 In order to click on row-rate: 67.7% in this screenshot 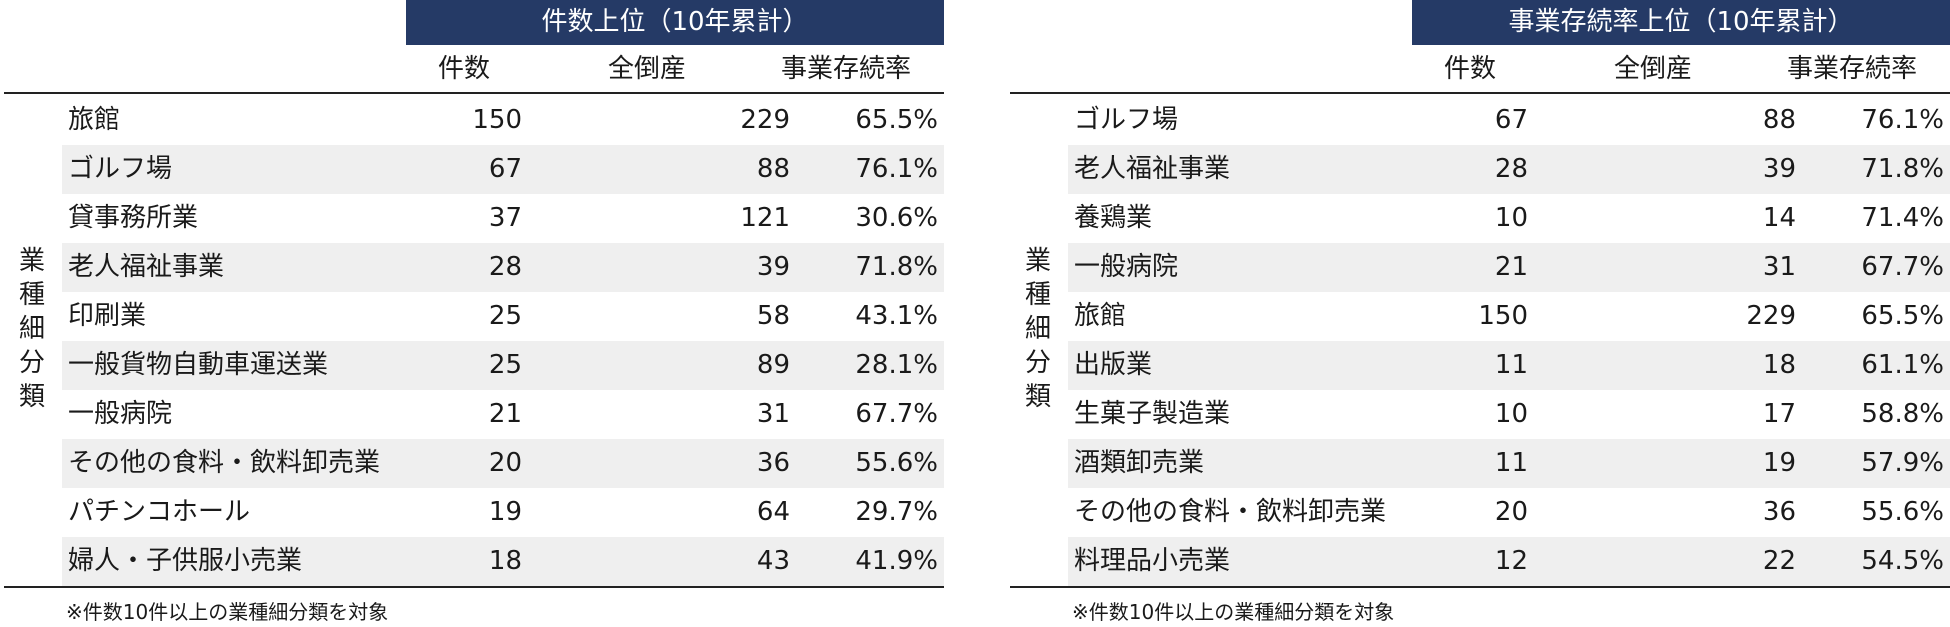, I will do `click(1902, 267)`.